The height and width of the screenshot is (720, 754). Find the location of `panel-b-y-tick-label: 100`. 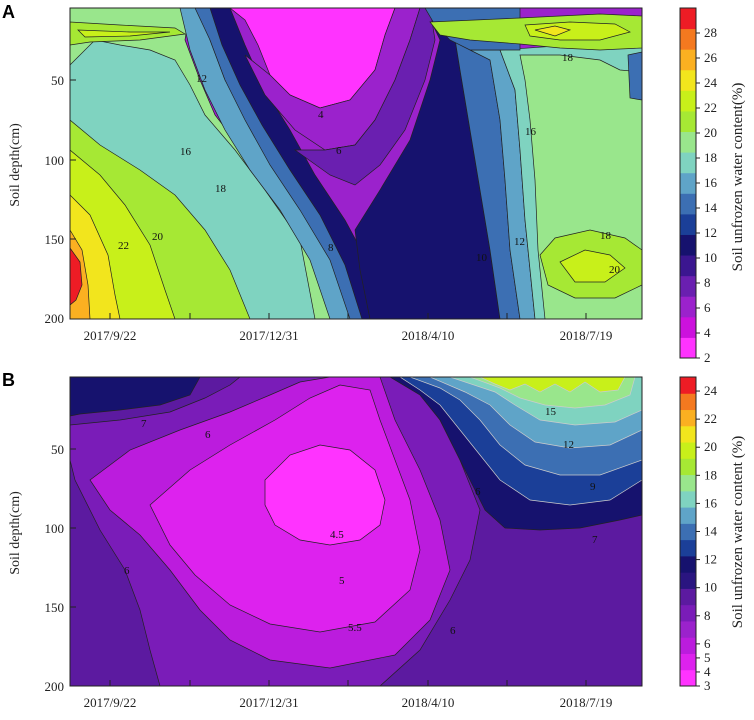

panel-b-y-tick-label: 100 is located at coordinates (55, 528).